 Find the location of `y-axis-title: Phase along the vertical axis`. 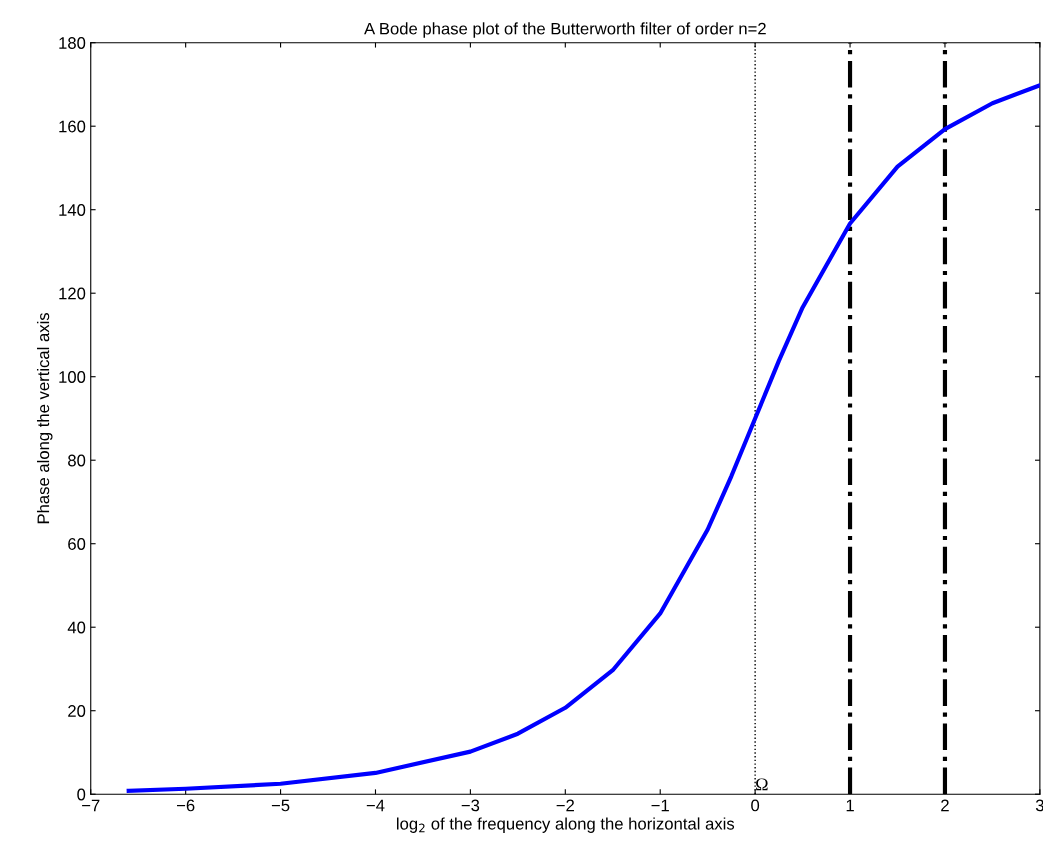

y-axis-title: Phase along the vertical axis is located at coordinates (44, 418).